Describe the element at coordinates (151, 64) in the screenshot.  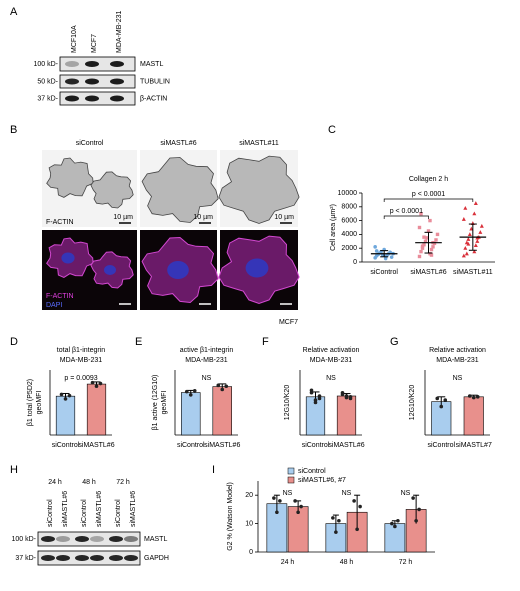
I see `blot-label: MASTL` at that location.